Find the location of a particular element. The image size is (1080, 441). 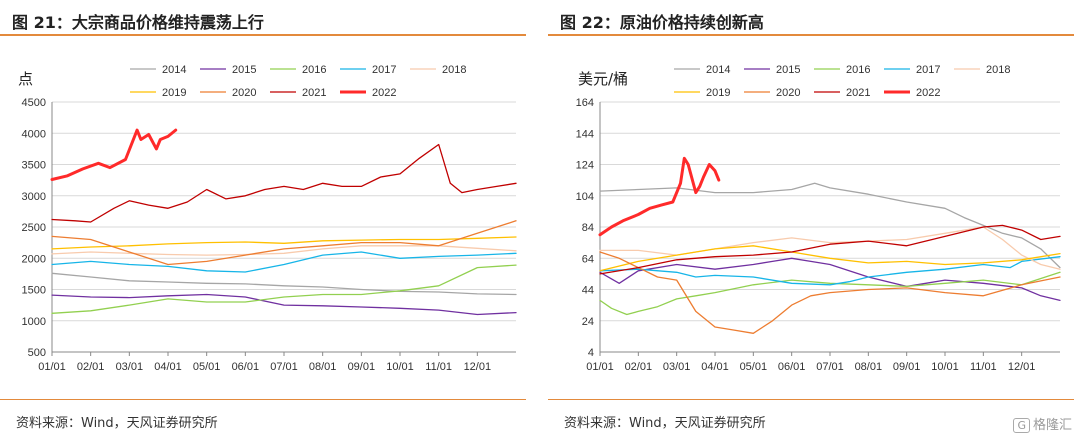

y-tick-label: 3500 is located at coordinates (34, 166).